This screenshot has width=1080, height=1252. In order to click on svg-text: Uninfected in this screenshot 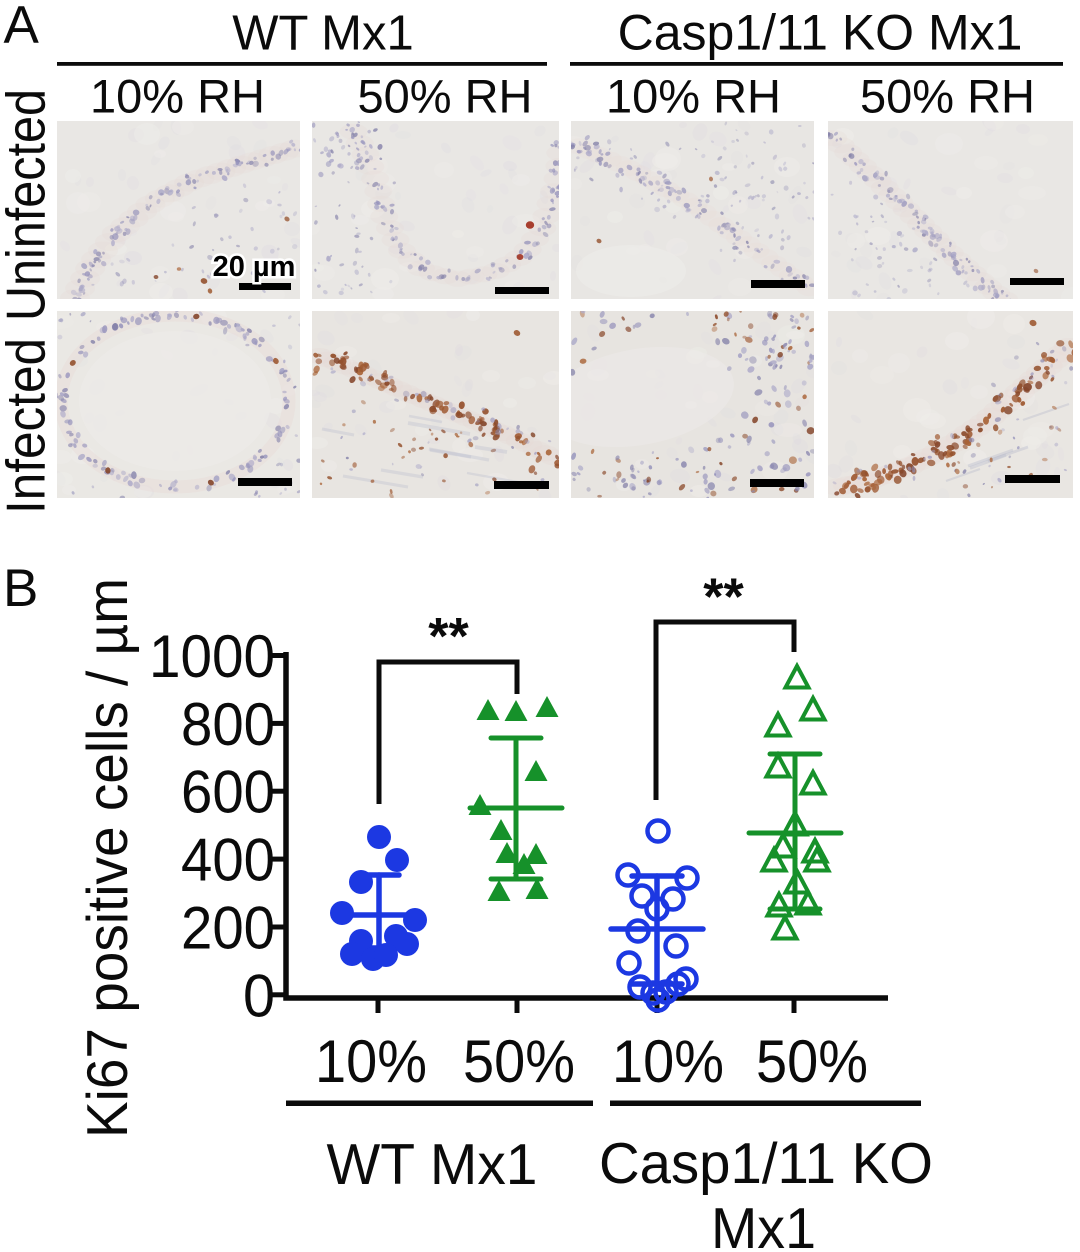, I will do `click(28, 205)`.